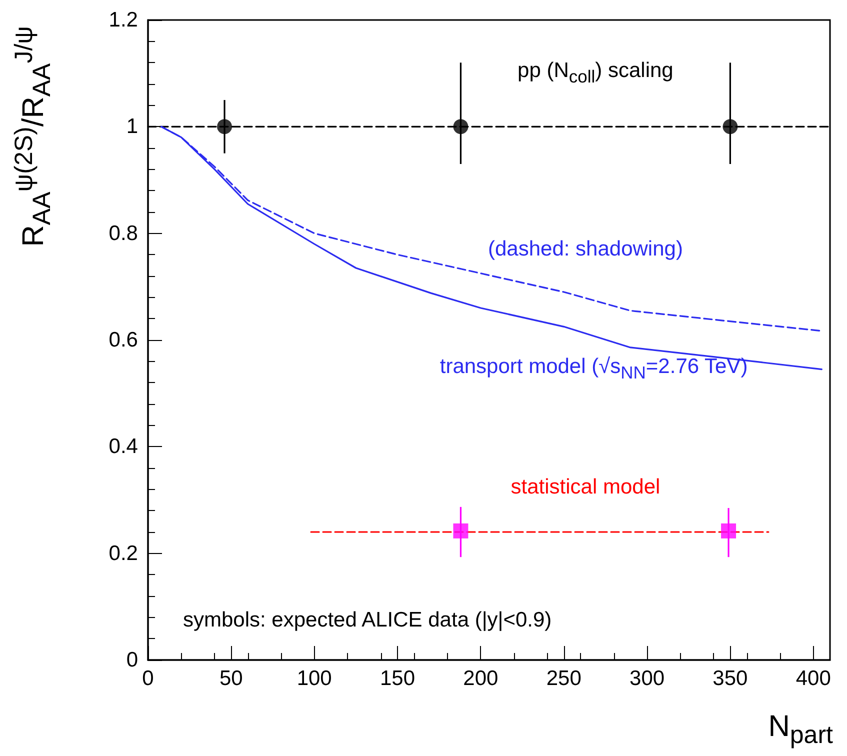 This screenshot has height=756, width=847. Describe the element at coordinates (398, 678) in the screenshot. I see `x-tick-label: 150` at that location.